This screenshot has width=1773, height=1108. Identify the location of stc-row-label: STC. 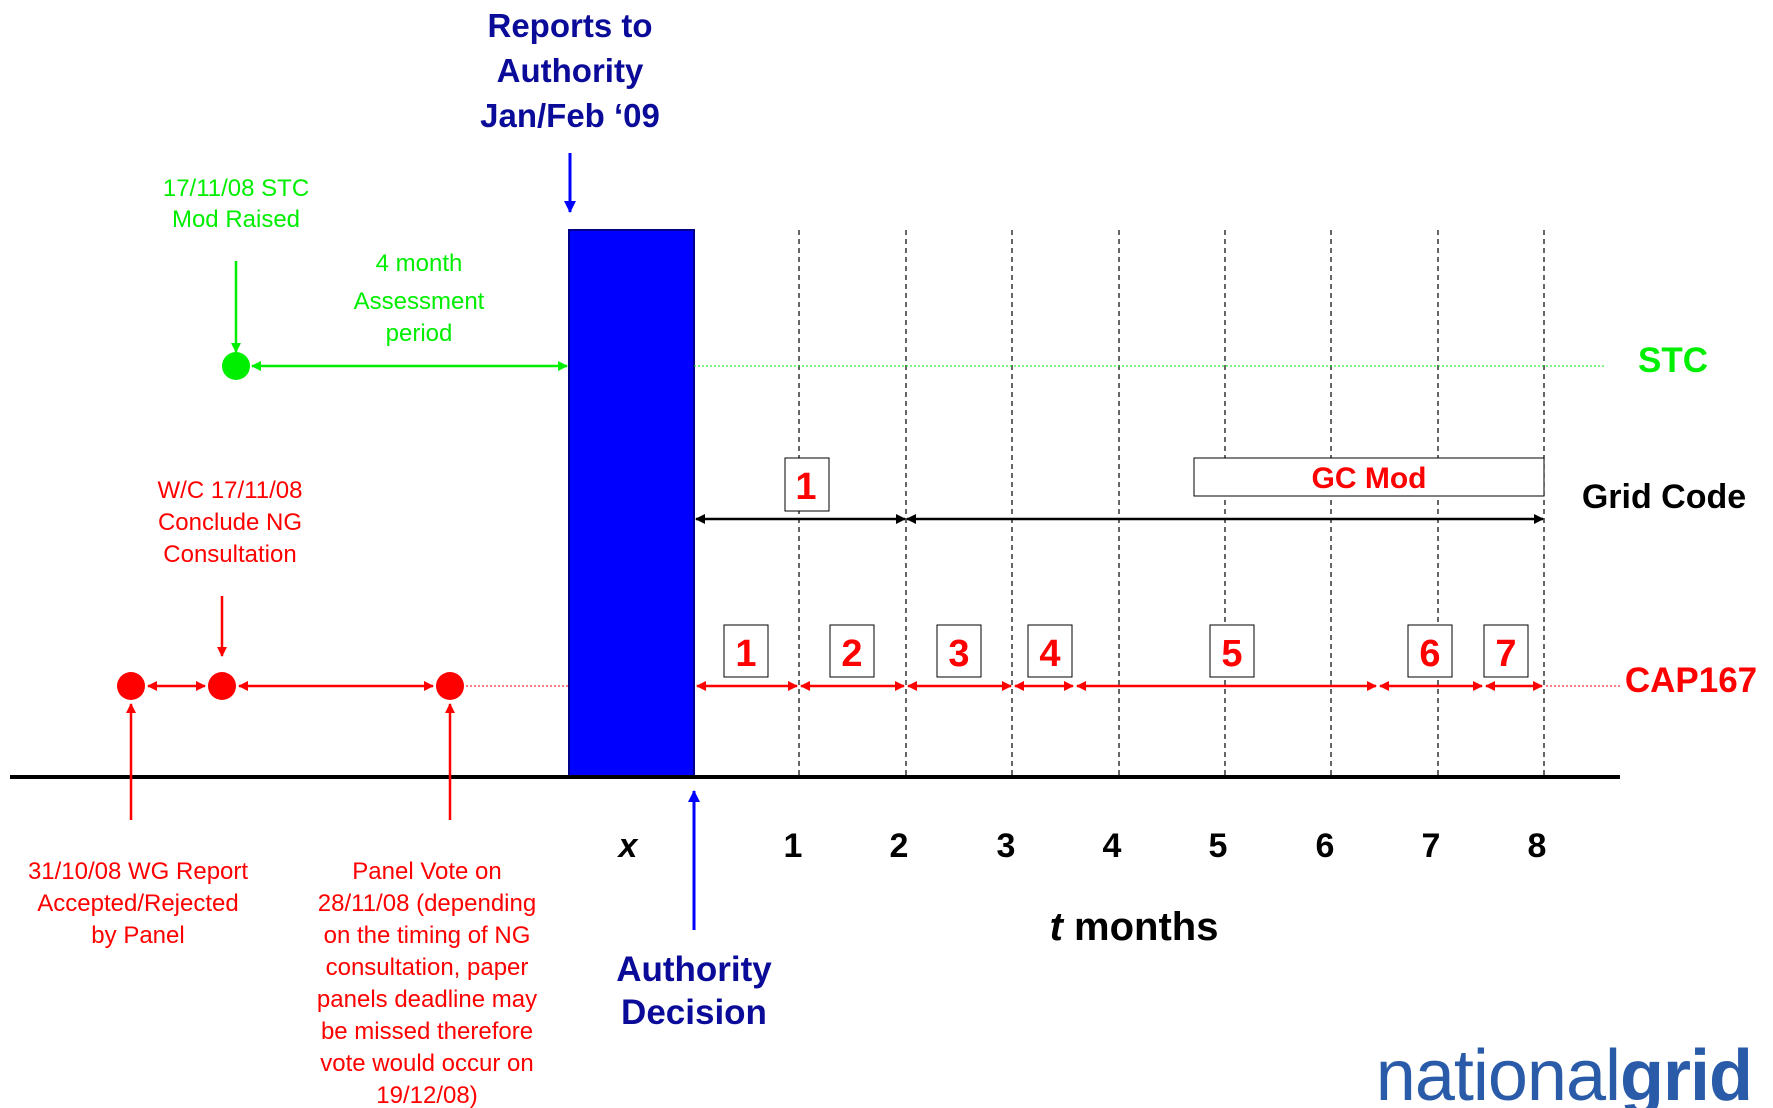
(1673, 360).